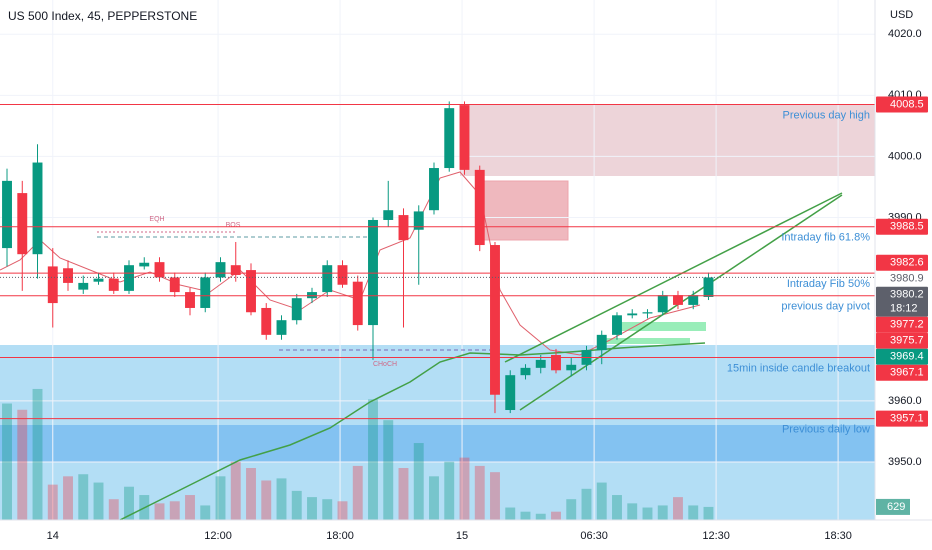 Image resolution: width=932 pixels, height=550 pixels. What do you see at coordinates (893, 506) in the screenshot?
I see `volume-box` at bounding box center [893, 506].